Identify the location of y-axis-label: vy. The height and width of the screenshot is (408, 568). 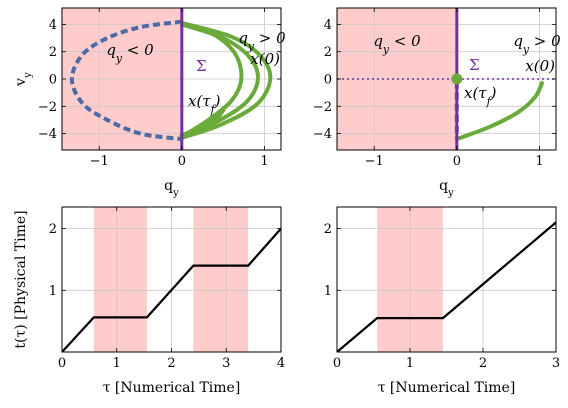
(23, 79).